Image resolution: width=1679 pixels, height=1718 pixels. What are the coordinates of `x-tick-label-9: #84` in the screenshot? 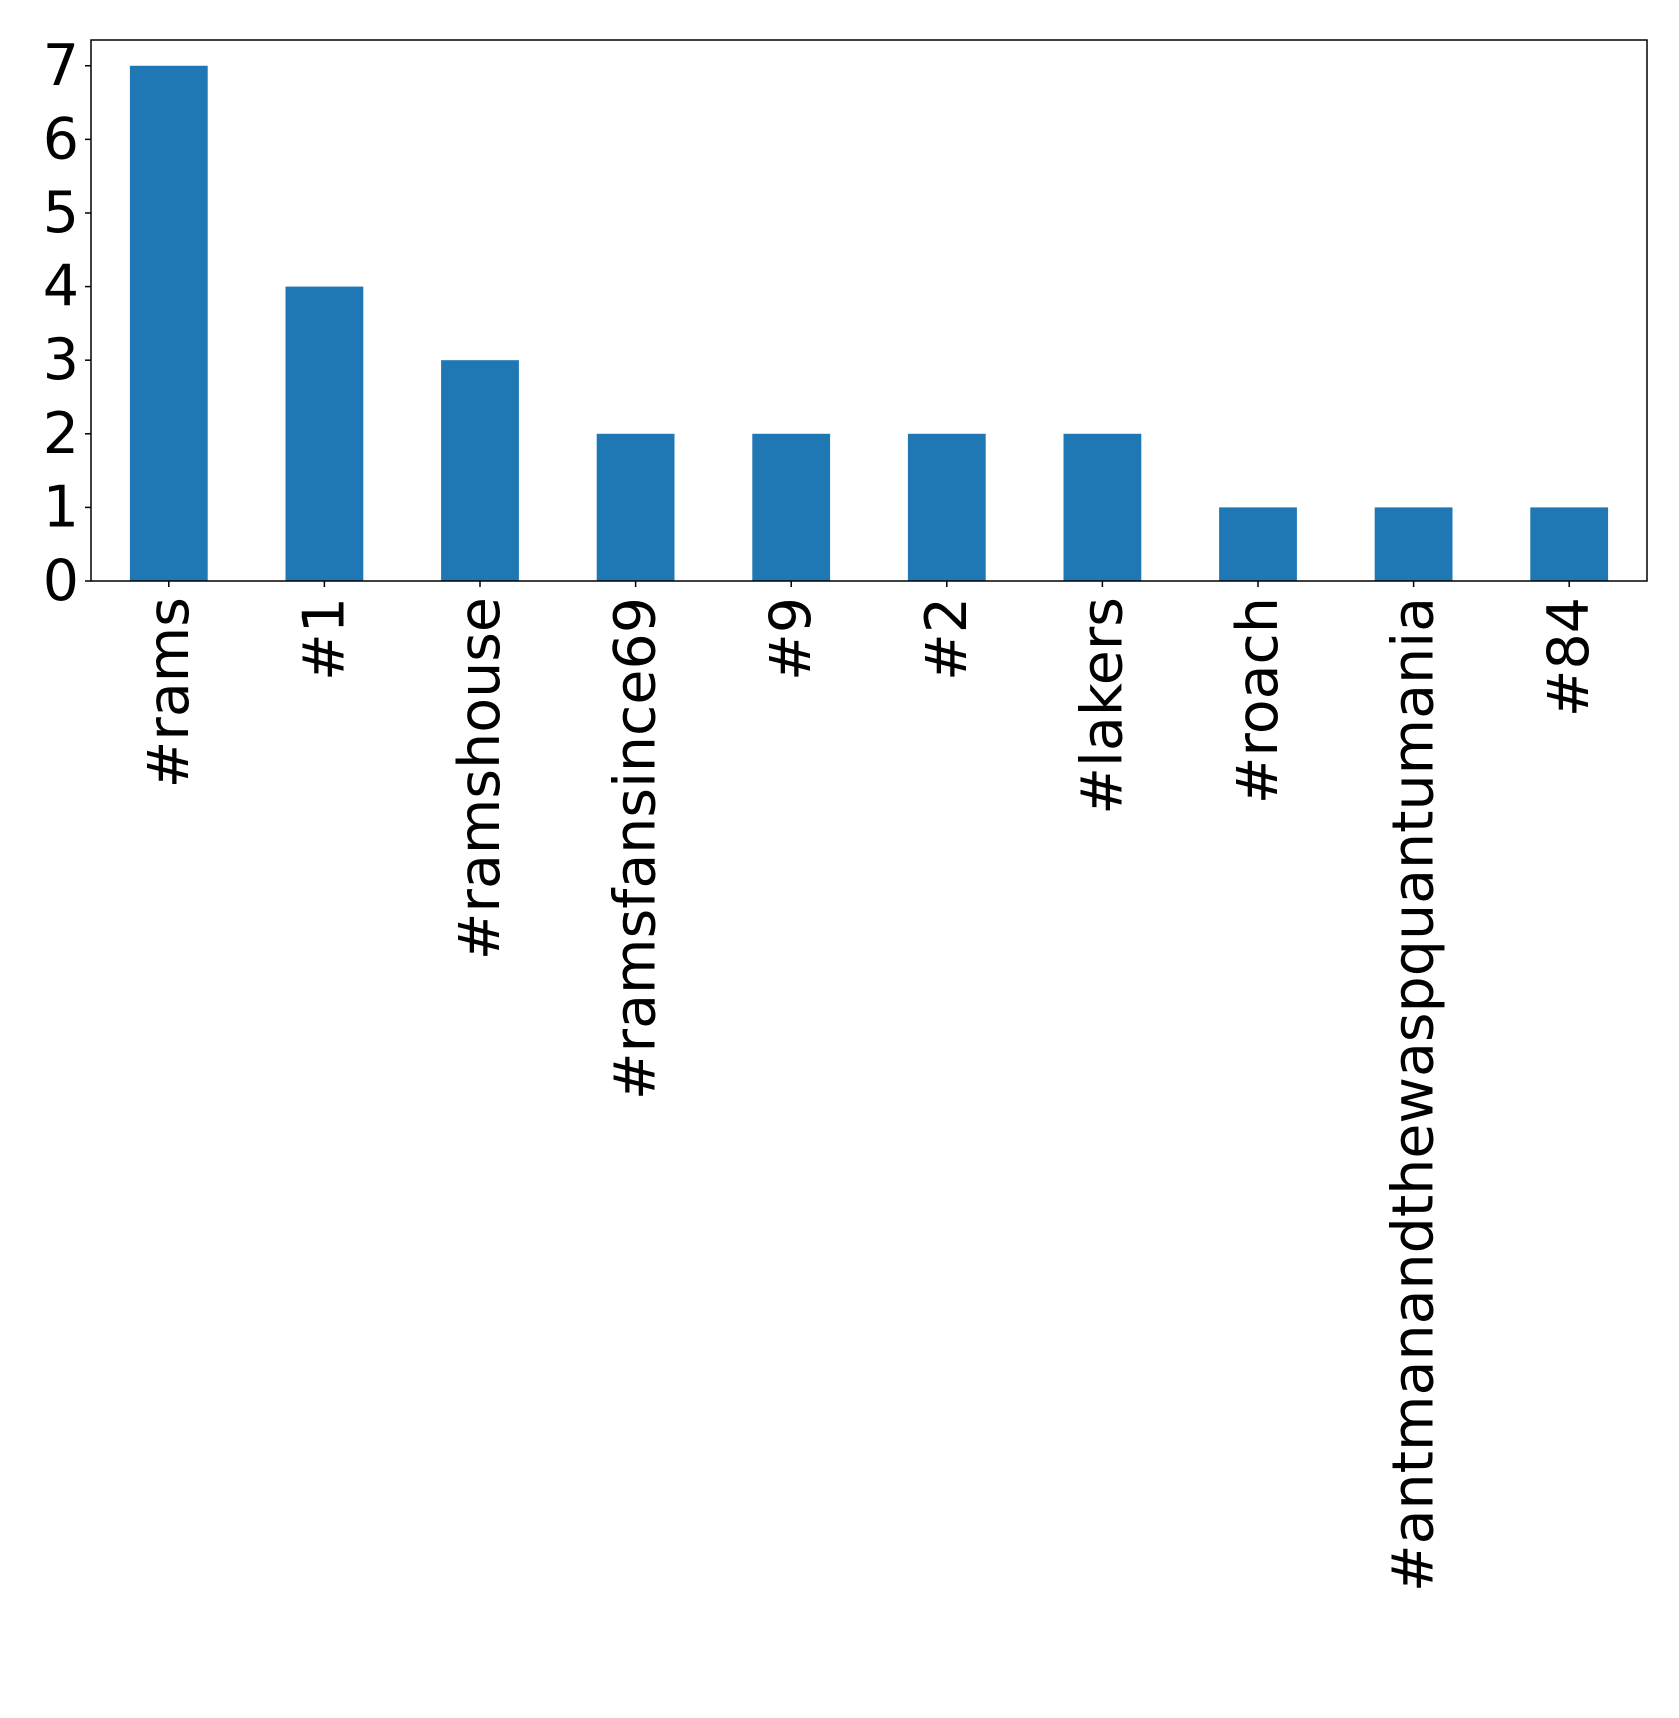 It's located at (1569, 657).